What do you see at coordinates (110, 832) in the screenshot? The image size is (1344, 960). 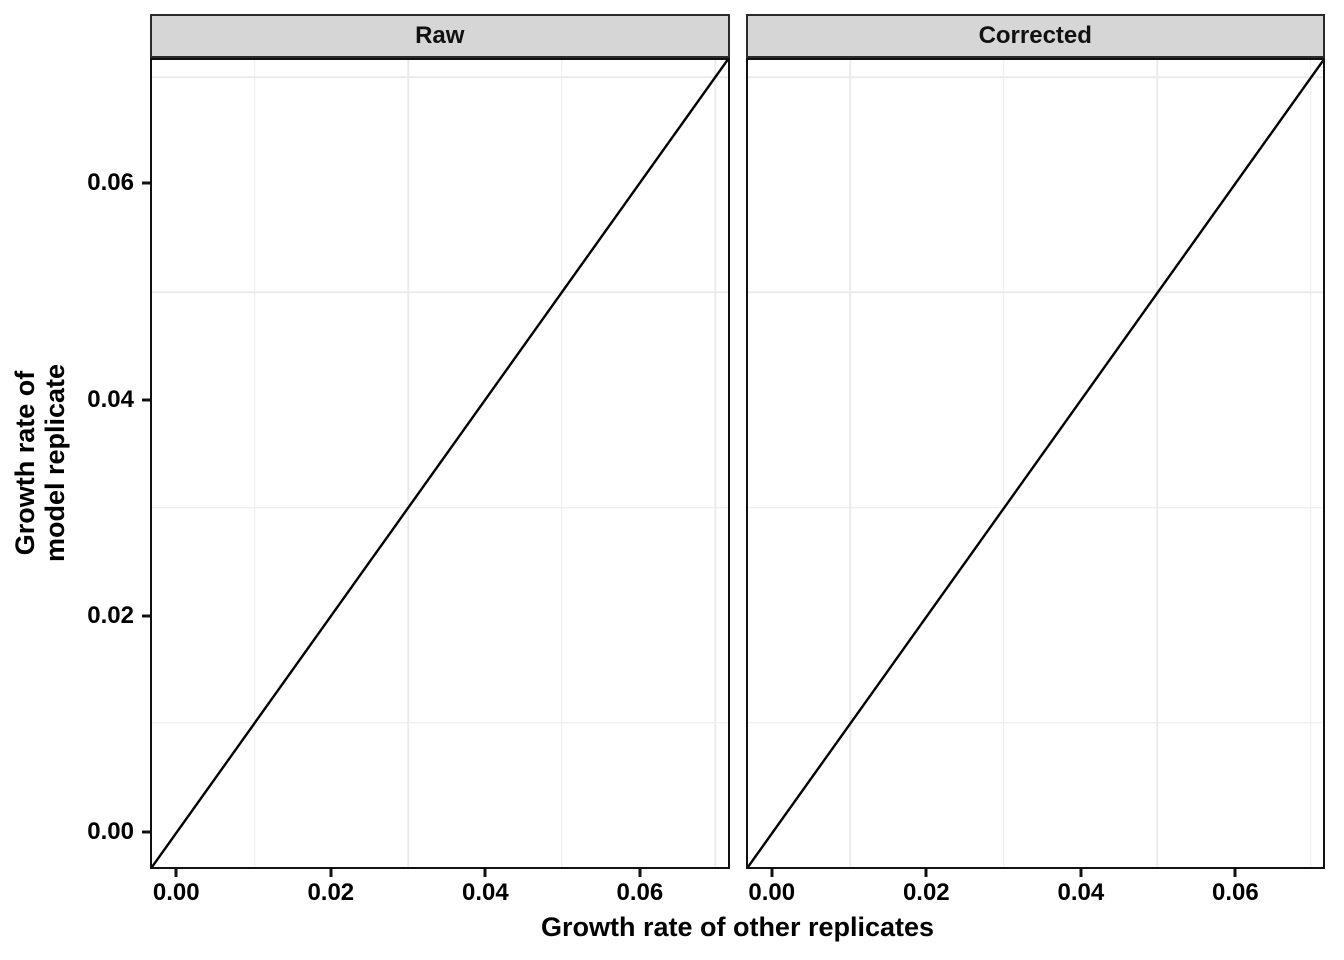 I see `y-tick-label: 0.00` at bounding box center [110, 832].